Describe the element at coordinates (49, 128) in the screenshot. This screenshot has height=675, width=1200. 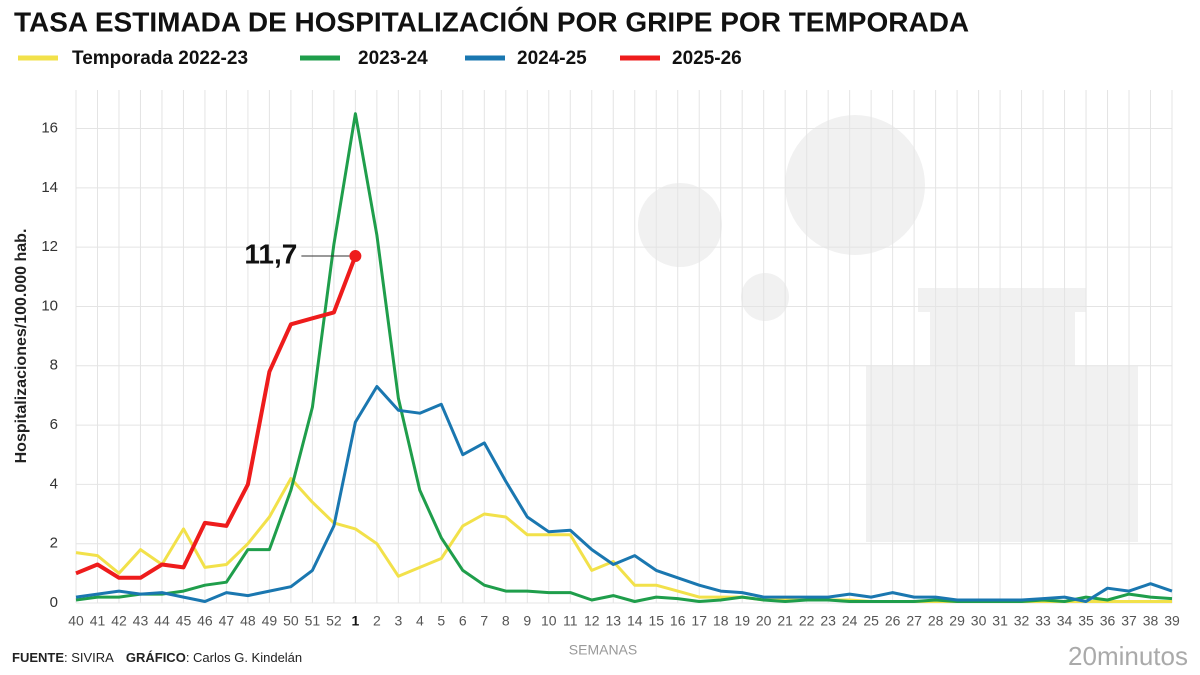
I see `y-tick-label: 16` at that location.